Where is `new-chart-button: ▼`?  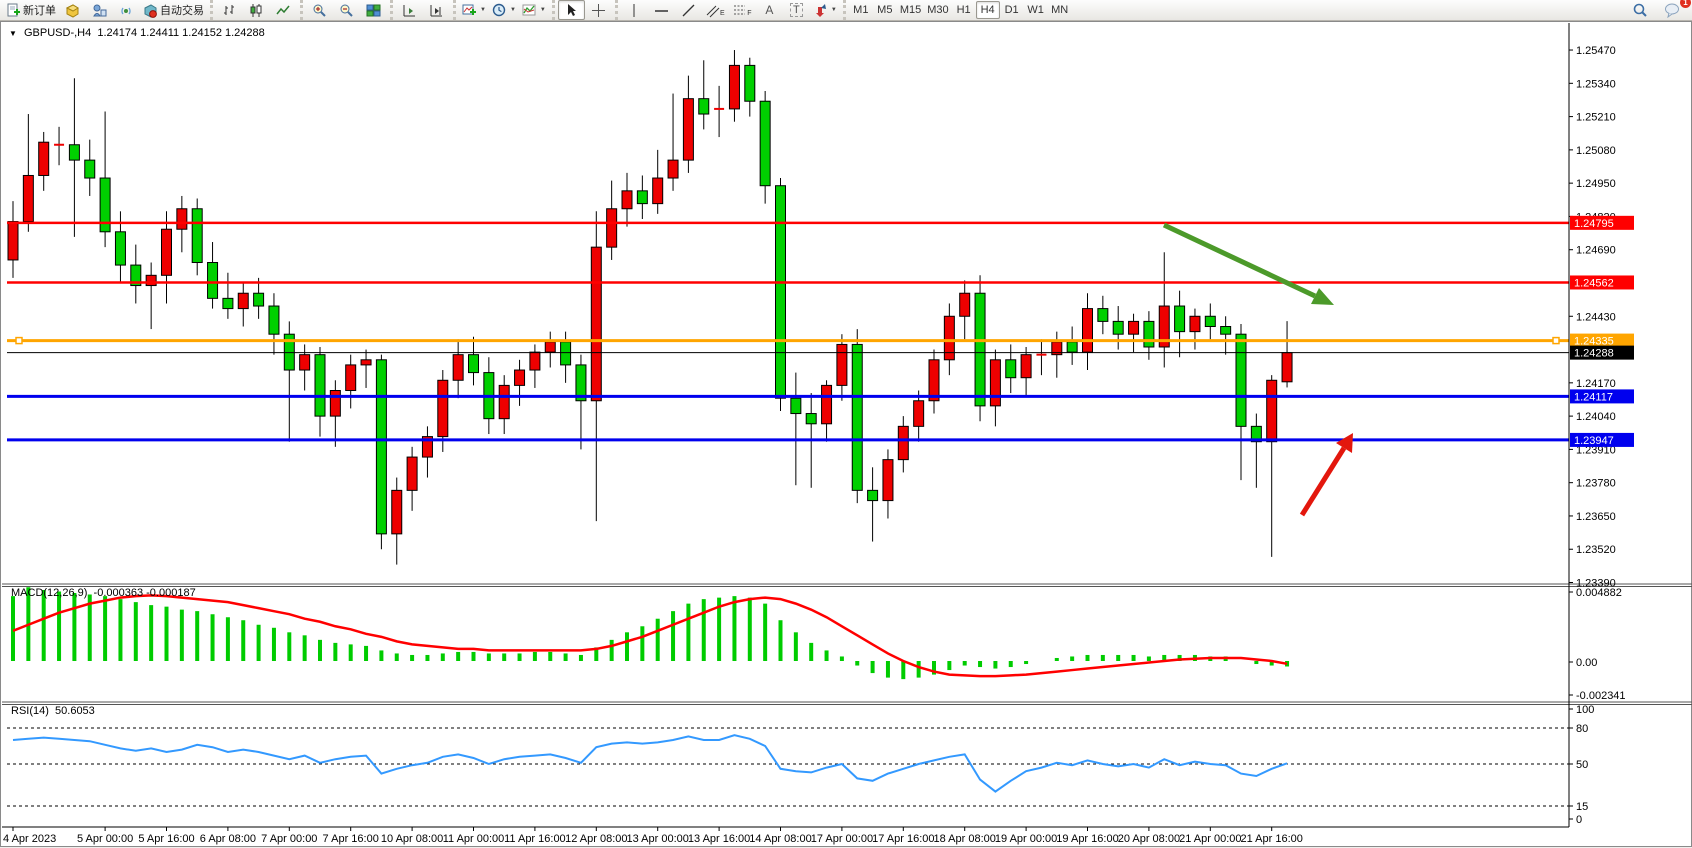 new-chart-button: ▼ is located at coordinates (474, 10).